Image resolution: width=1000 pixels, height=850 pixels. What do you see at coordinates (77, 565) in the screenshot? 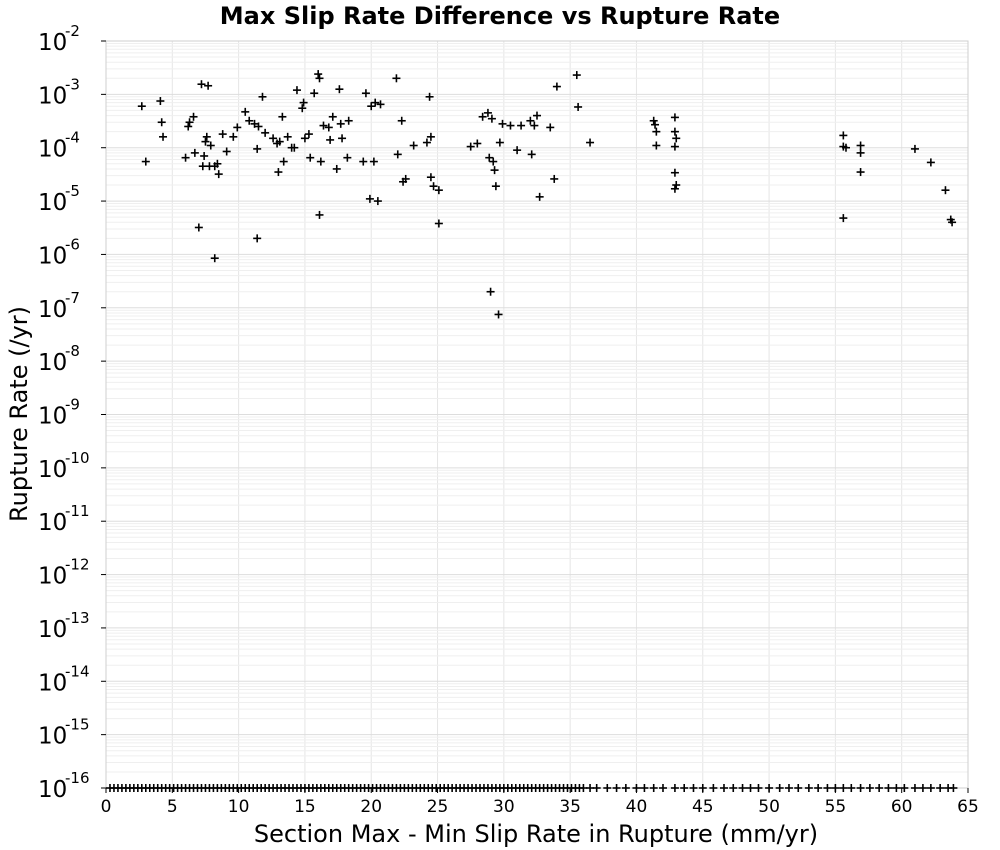
I see `y-tick-exponent: -12` at bounding box center [77, 565].